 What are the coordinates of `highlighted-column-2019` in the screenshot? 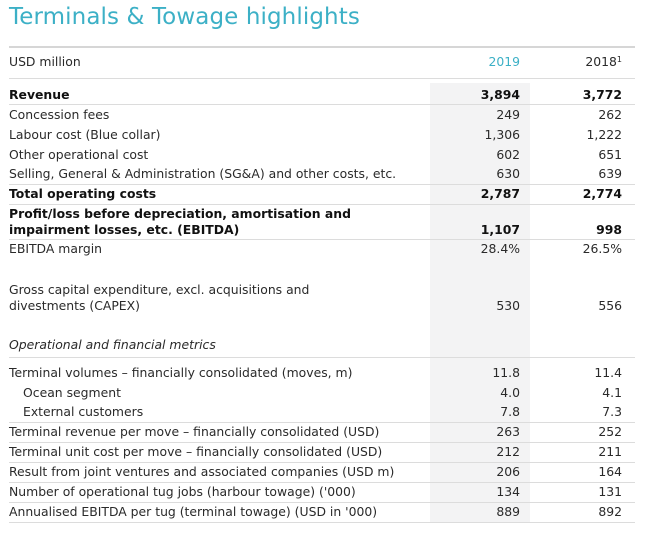 It's located at (480, 303).